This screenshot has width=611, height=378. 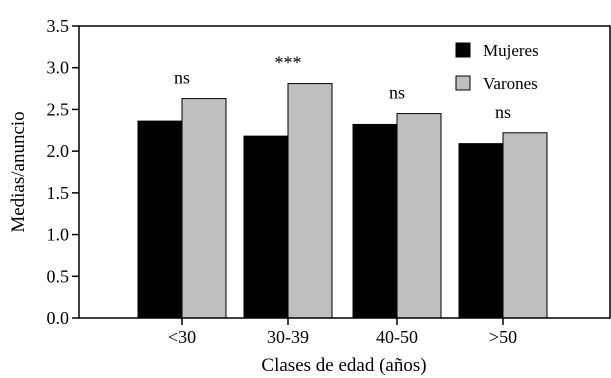 What do you see at coordinates (510, 83) in the screenshot?
I see `legend-label-varones: Varones` at bounding box center [510, 83].